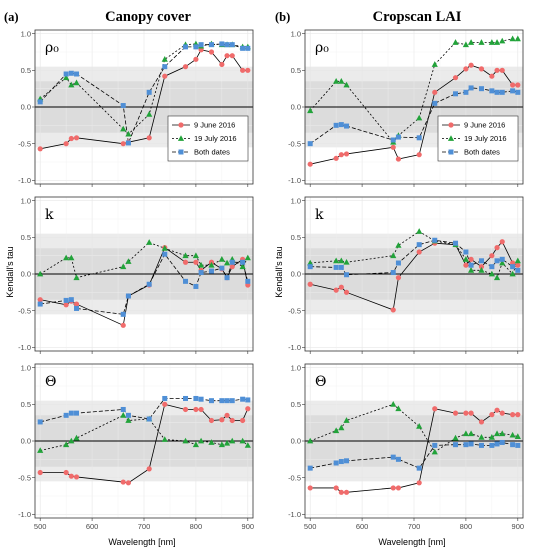 The image size is (541, 550). Describe the element at coordinates (215, 138) in the screenshot. I see `legend-label-july: 19 July 2016` at that location.